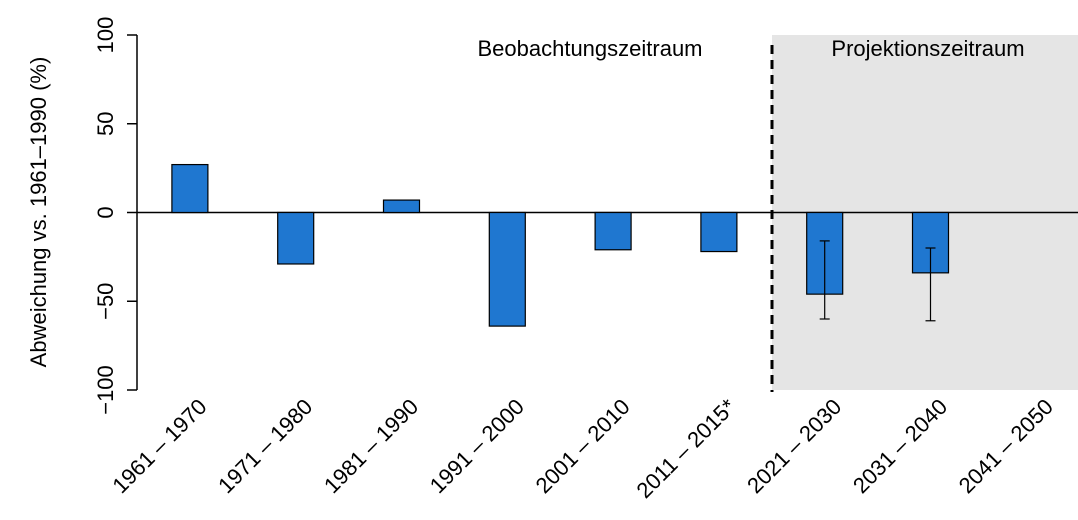  What do you see at coordinates (105, 390) in the screenshot?
I see `y-tick-label: −100` at bounding box center [105, 390].